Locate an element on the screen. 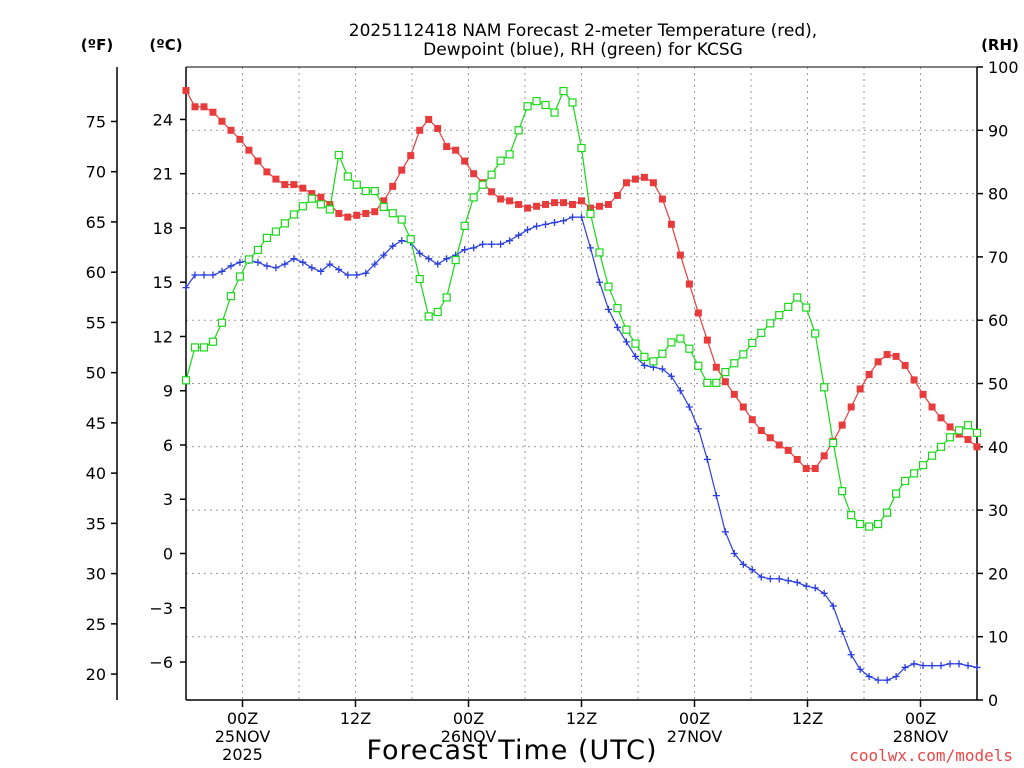 The width and height of the screenshot is (1024, 768). rh-tick-label: 30 is located at coordinates (998, 510).